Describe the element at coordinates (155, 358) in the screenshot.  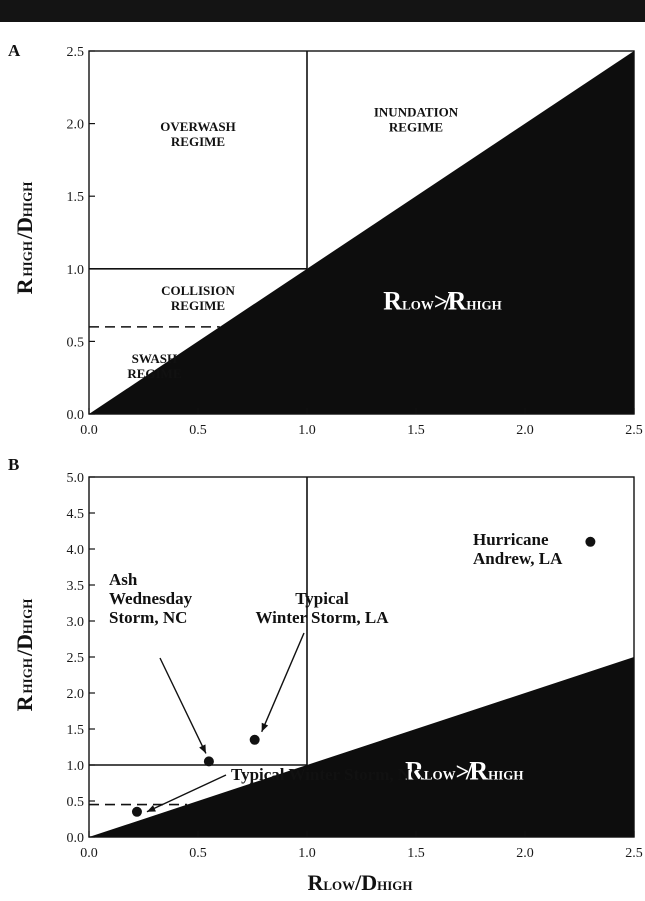
I see `regime-label-line: SWASH` at that location.